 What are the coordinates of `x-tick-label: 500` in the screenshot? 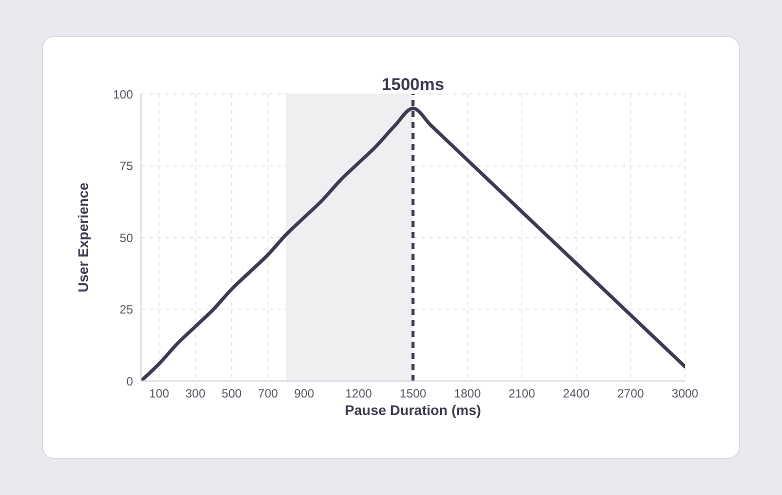 It's located at (232, 393).